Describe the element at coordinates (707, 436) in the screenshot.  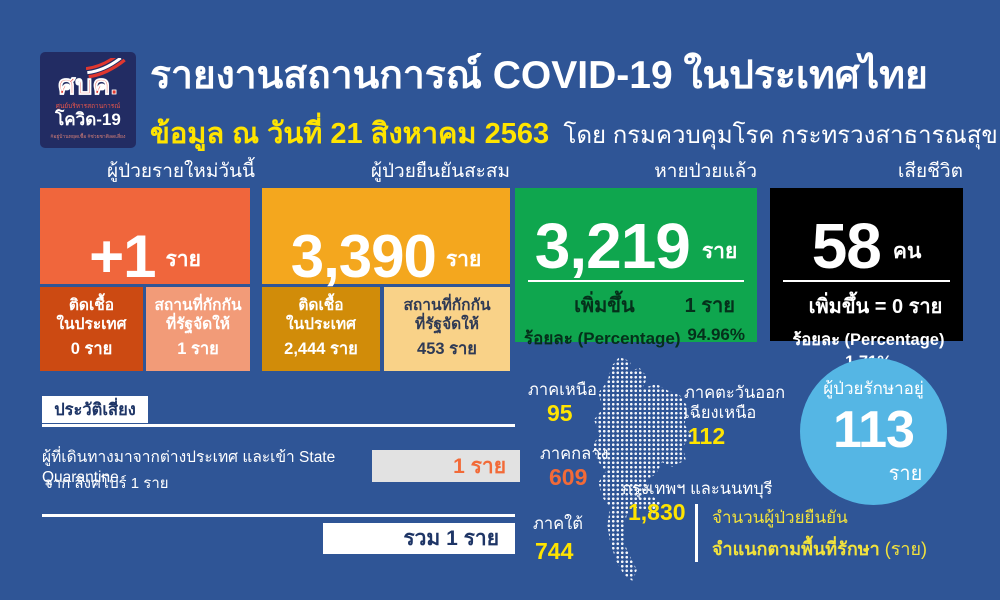
I see `region-northeast-value: 112` at that location.